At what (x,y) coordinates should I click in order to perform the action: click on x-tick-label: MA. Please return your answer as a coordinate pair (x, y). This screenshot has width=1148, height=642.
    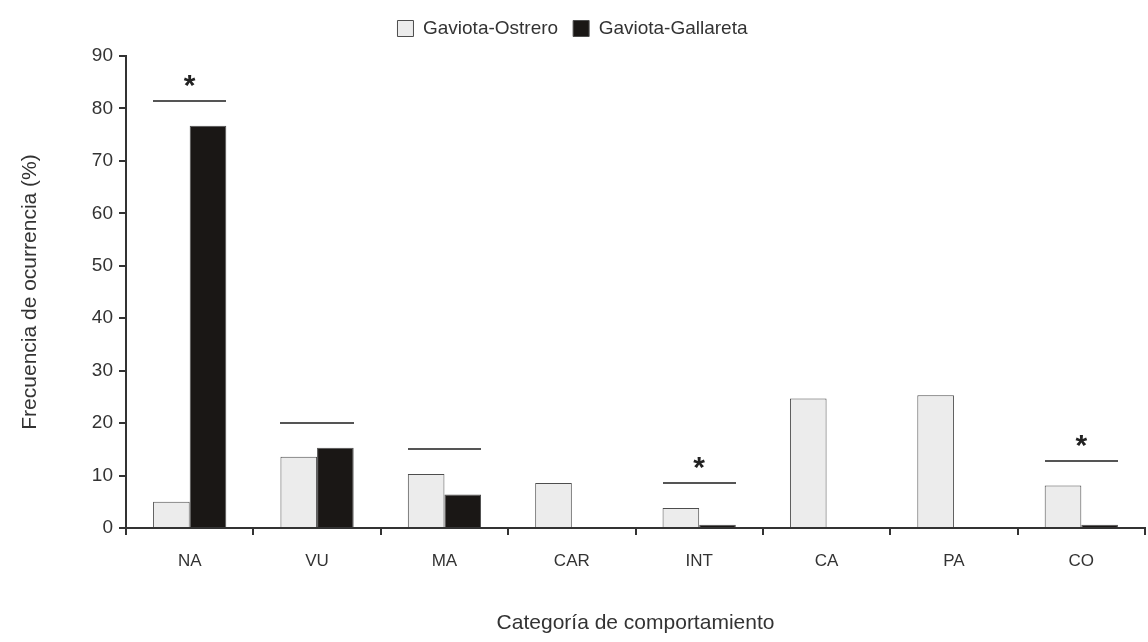
    Looking at the image, I should click on (444, 560).